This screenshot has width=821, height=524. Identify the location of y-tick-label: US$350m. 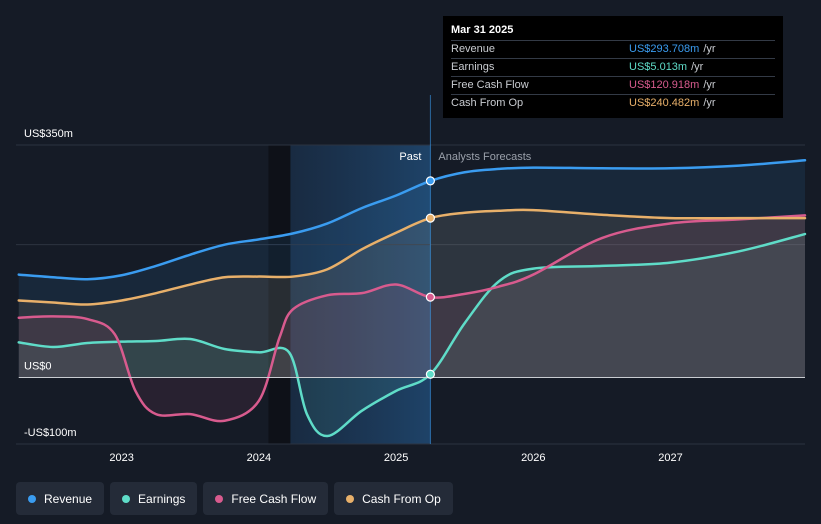
(48, 134).